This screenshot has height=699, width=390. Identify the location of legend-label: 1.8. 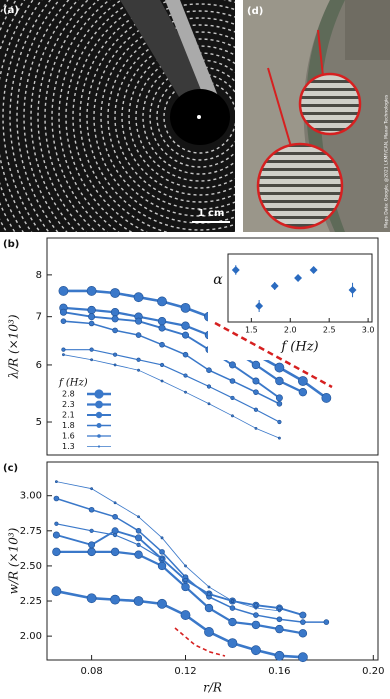
(68, 425).